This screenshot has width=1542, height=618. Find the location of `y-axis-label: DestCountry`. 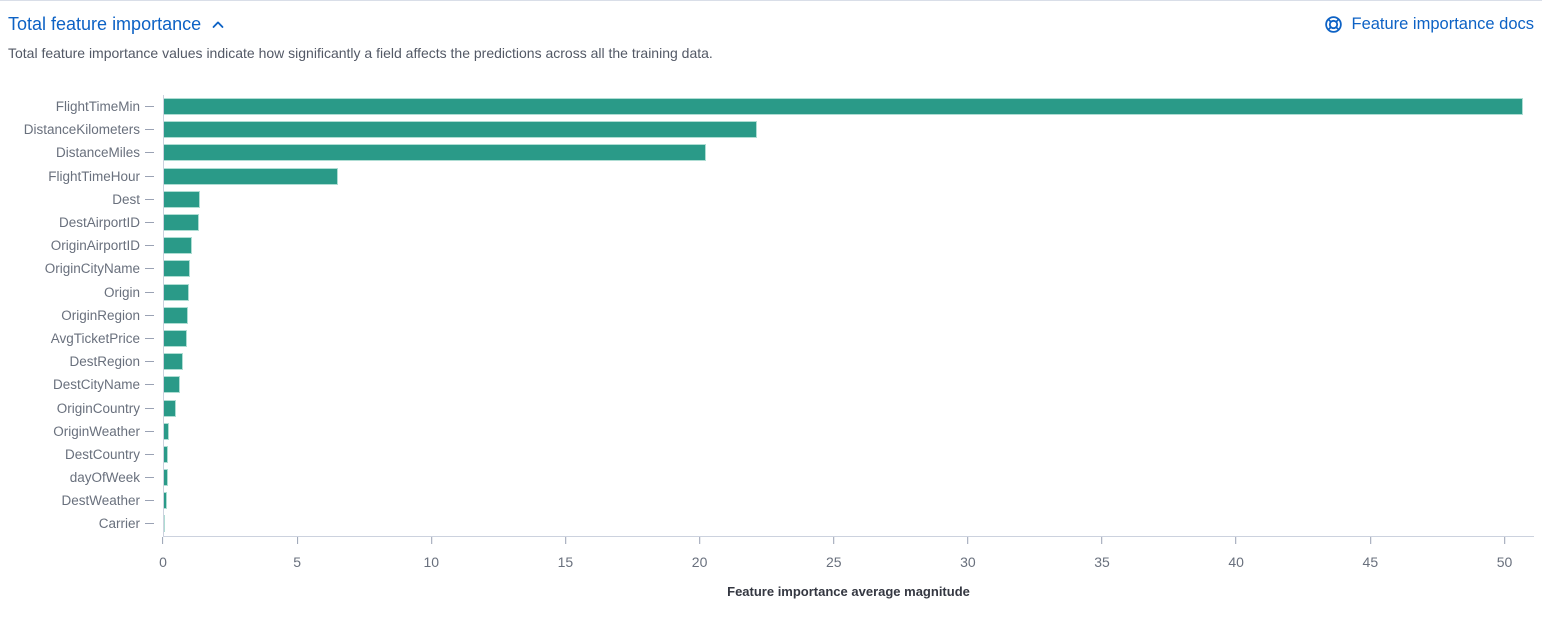

y-axis-label: DestCountry is located at coordinates (102, 454).